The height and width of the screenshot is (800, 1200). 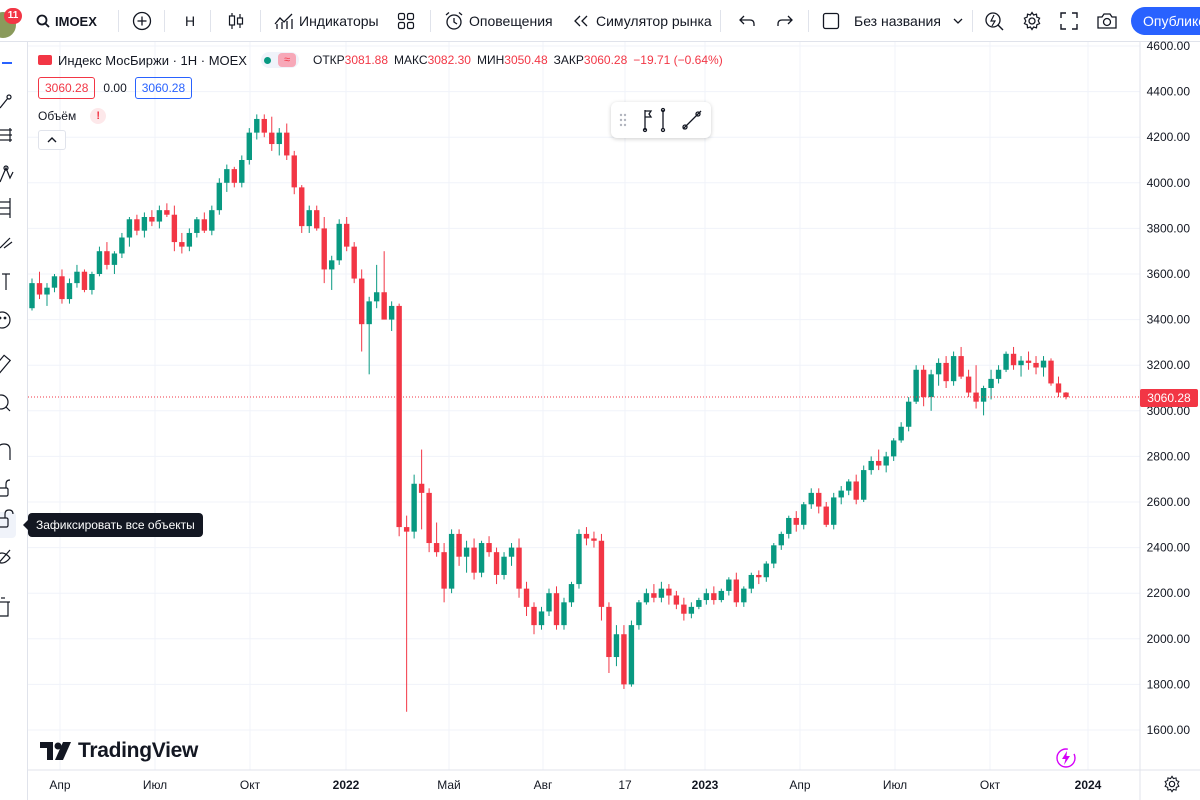 I want to click on flag-marker-icon, so click(x=654, y=120).